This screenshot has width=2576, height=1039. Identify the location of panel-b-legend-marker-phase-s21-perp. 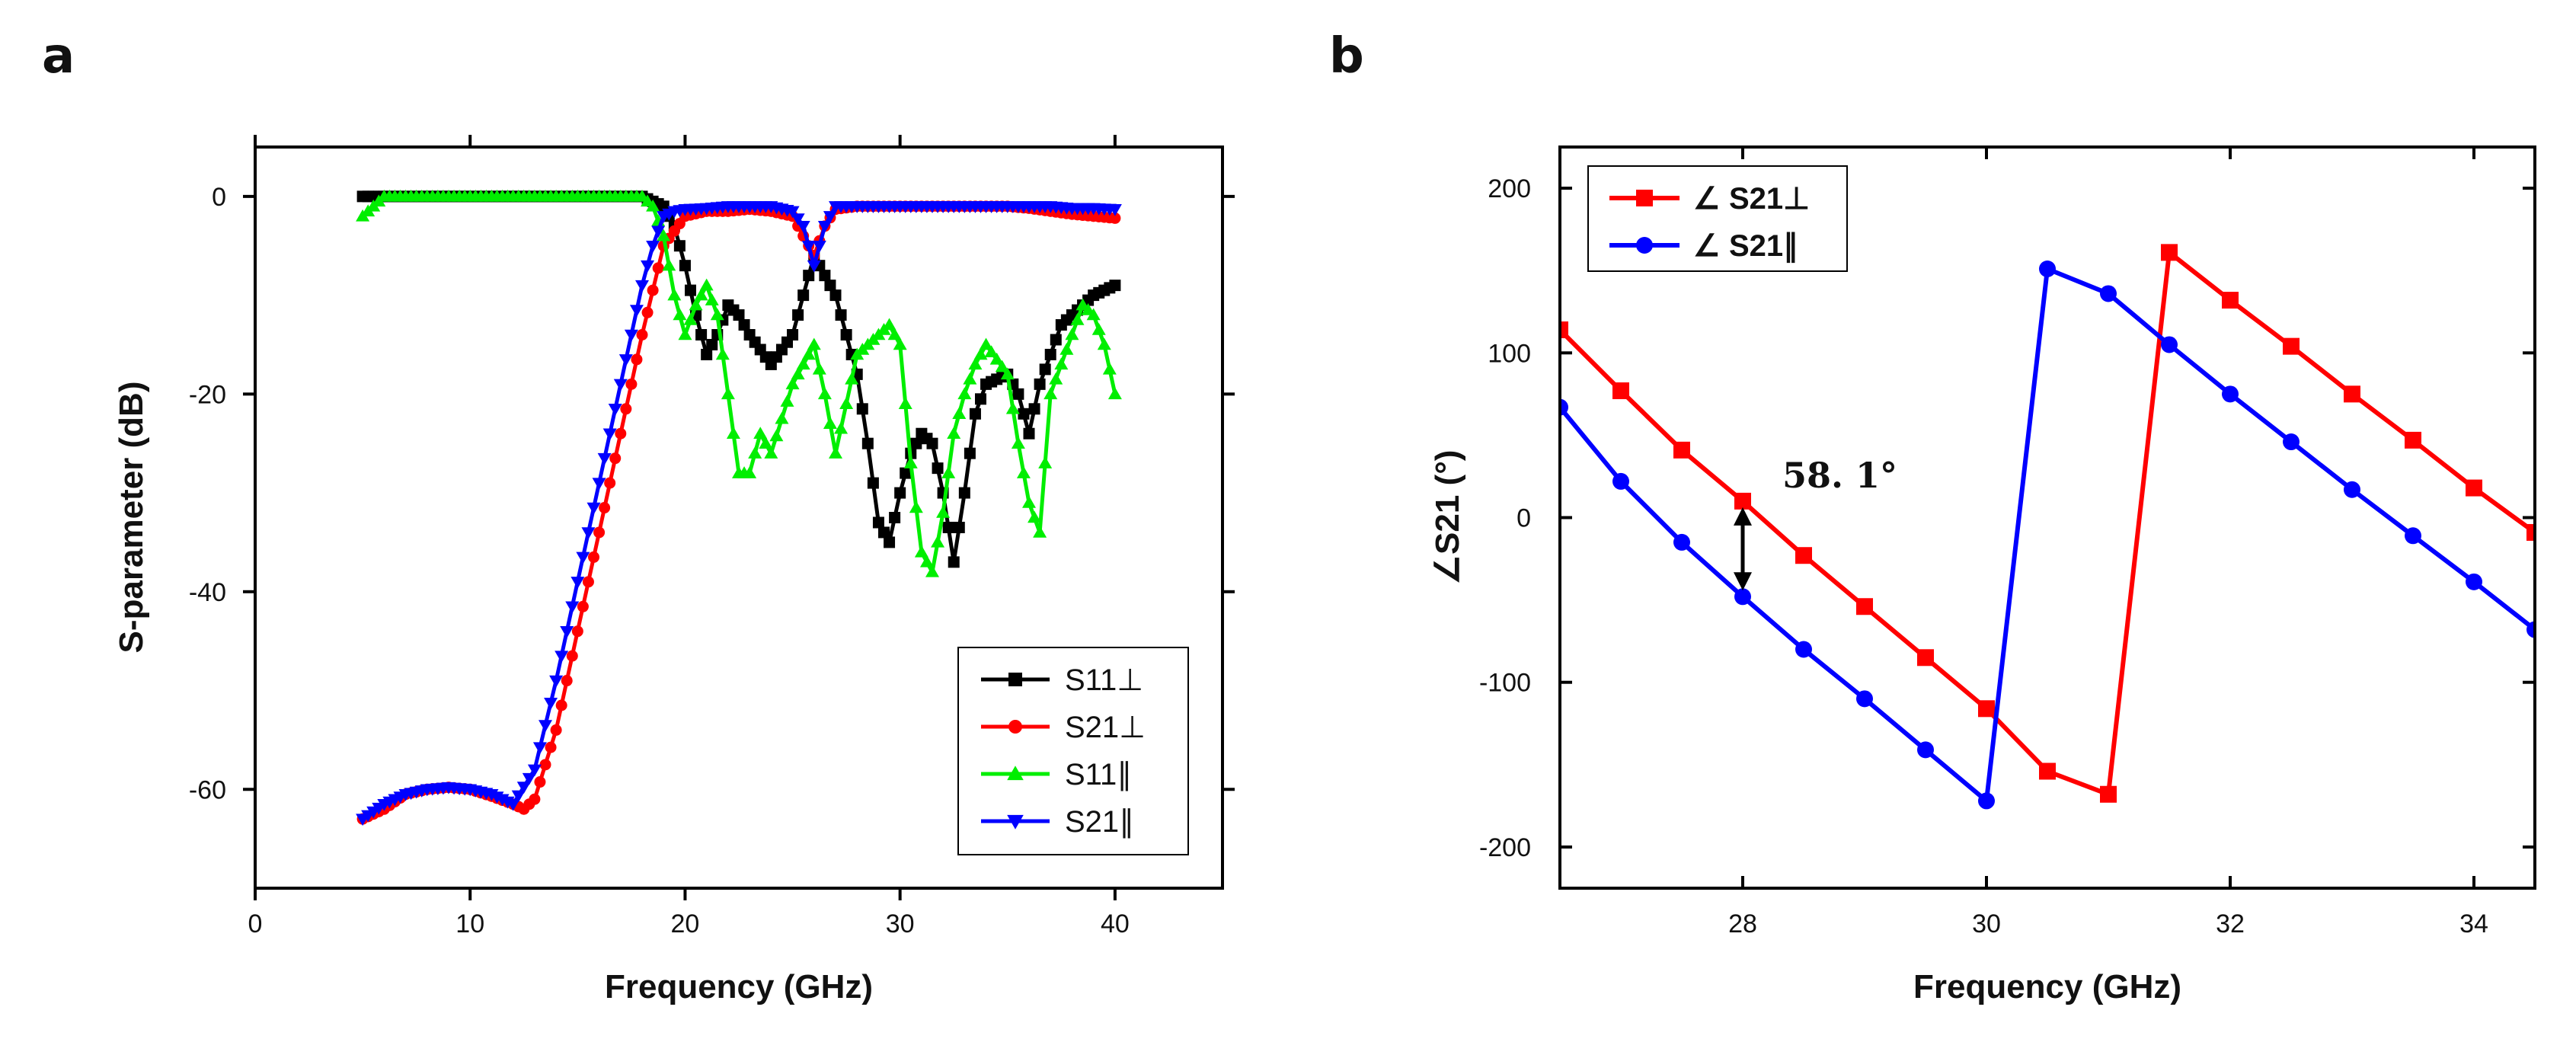
(1645, 198).